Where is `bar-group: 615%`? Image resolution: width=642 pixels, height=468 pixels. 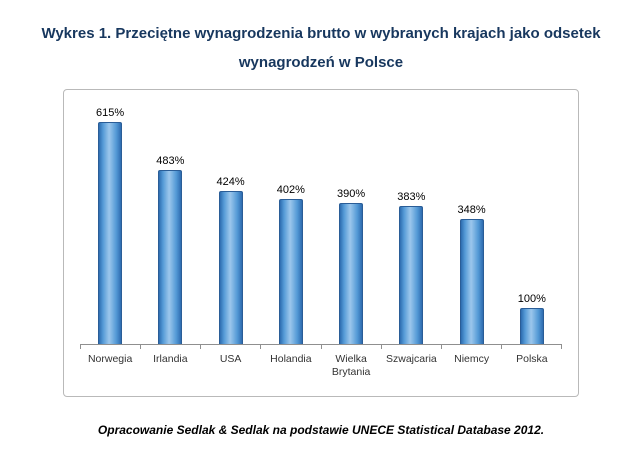
bar-group: 615% is located at coordinates (110, 225).